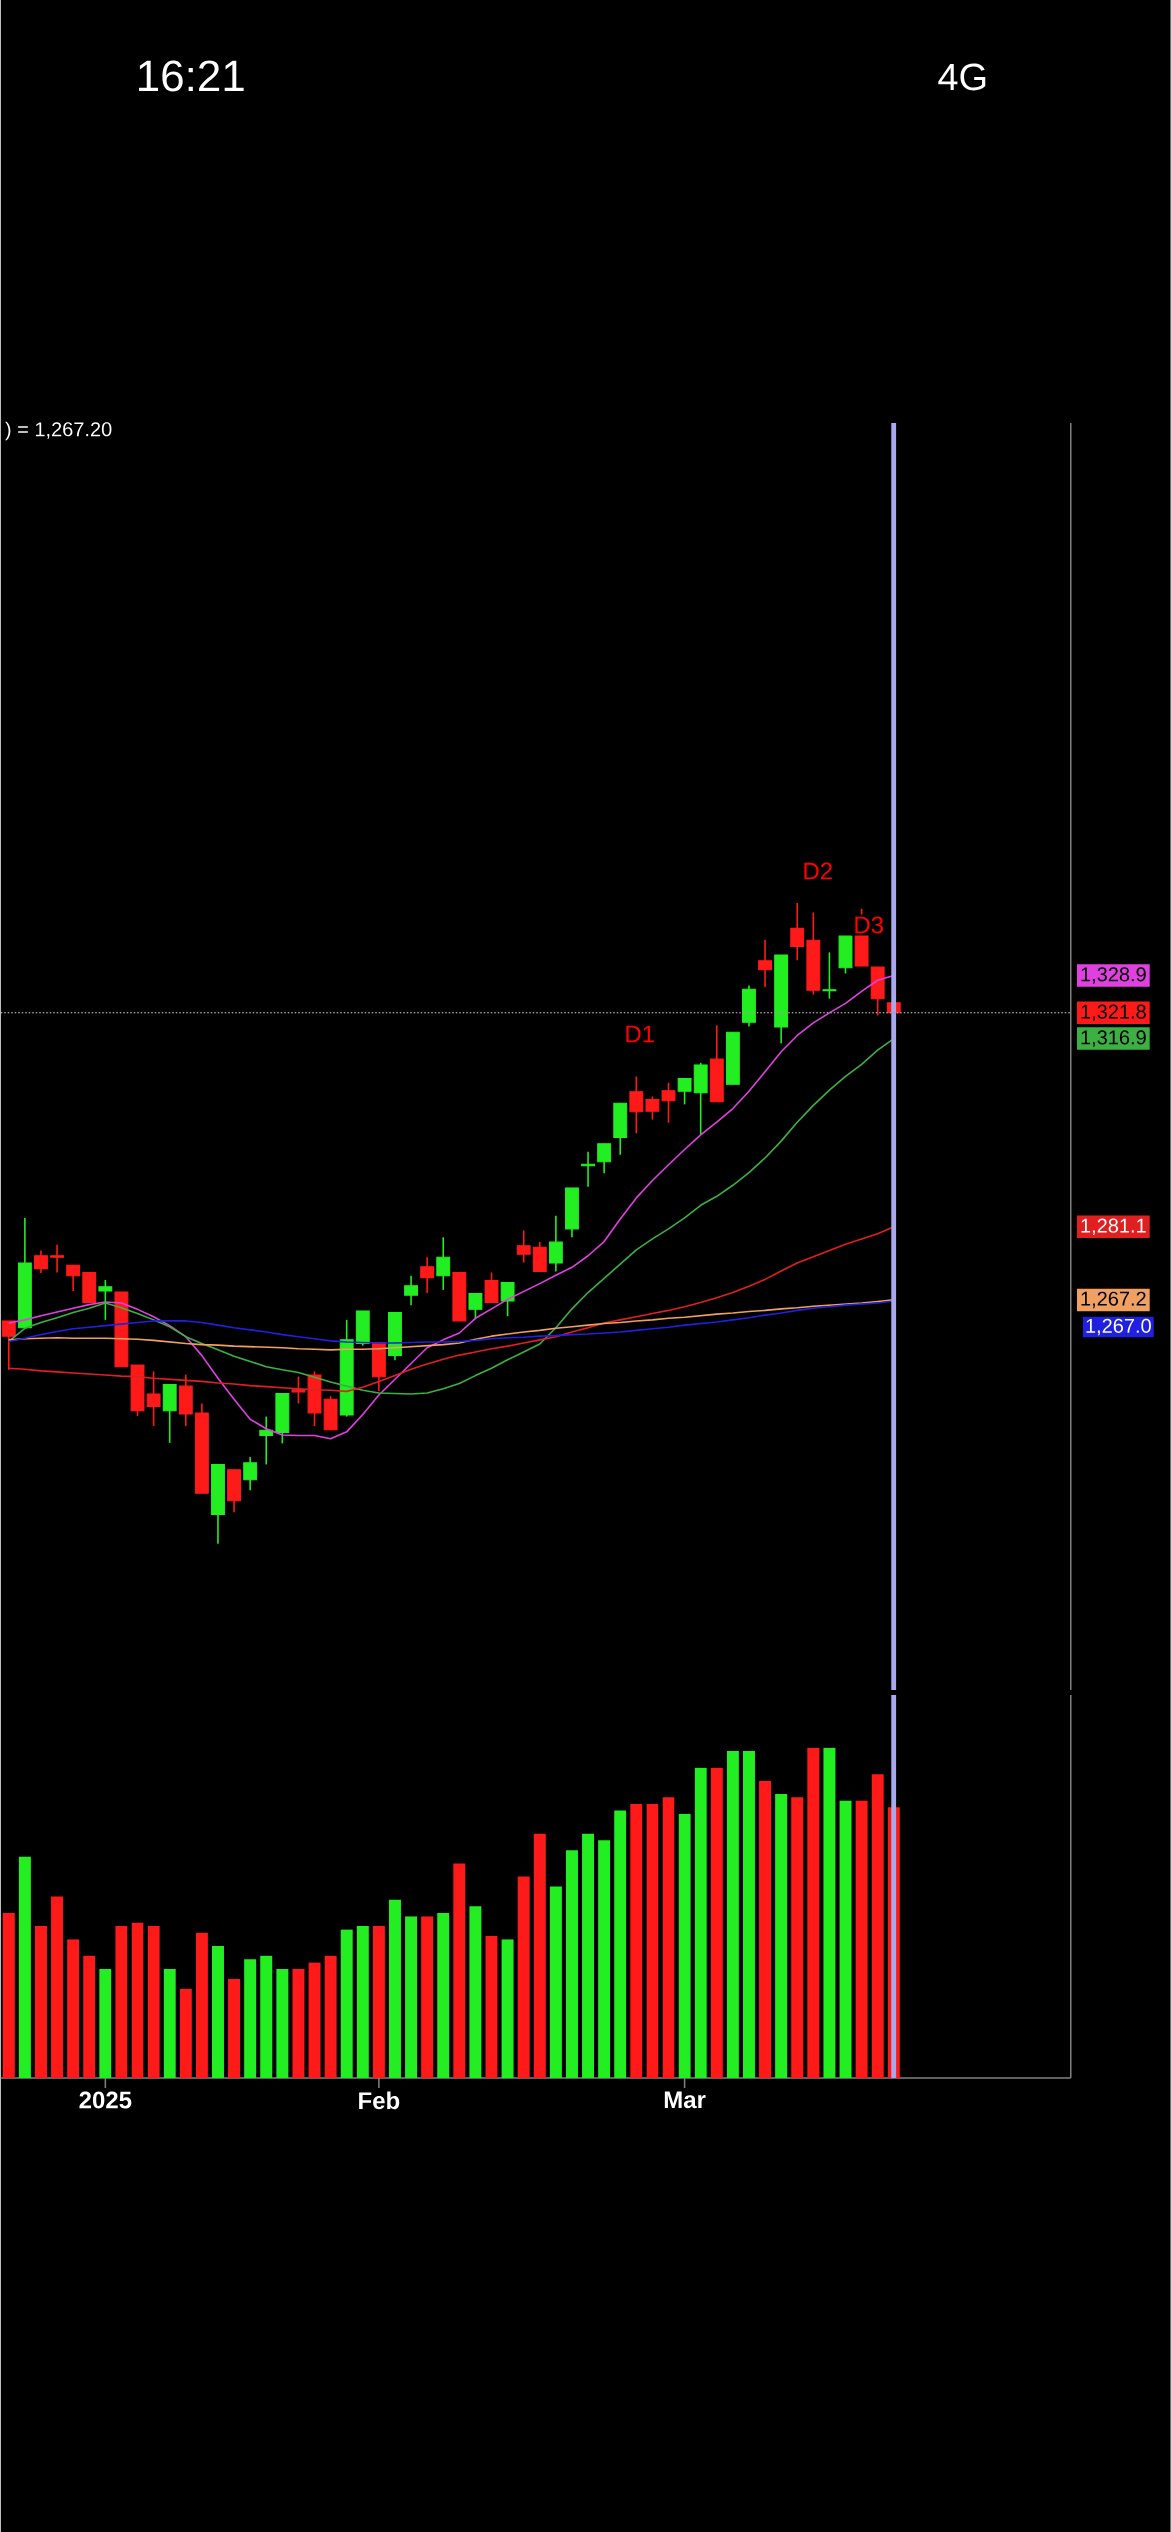  What do you see at coordinates (1113, 1227) in the screenshot?
I see `y-tick-label: 1,281.1` at bounding box center [1113, 1227].